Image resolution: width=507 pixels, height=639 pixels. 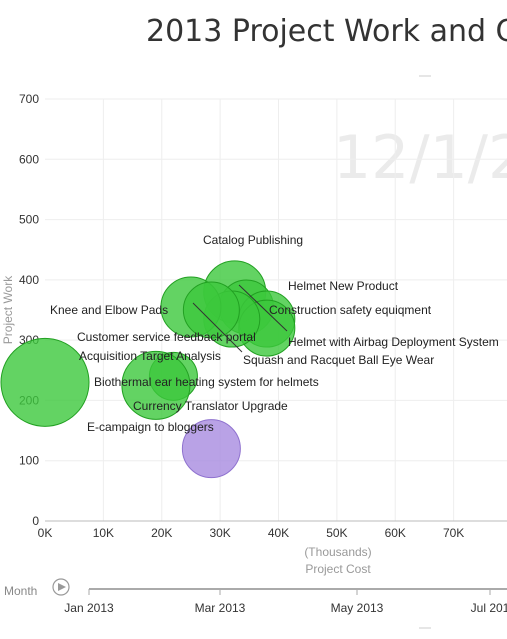 What do you see at coordinates (453, 533) in the screenshot?
I see `x-tick-label: 70K` at bounding box center [453, 533].